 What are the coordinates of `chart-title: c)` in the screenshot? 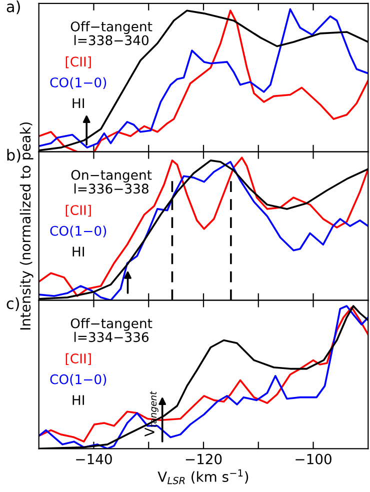 It's located at (12, 304).